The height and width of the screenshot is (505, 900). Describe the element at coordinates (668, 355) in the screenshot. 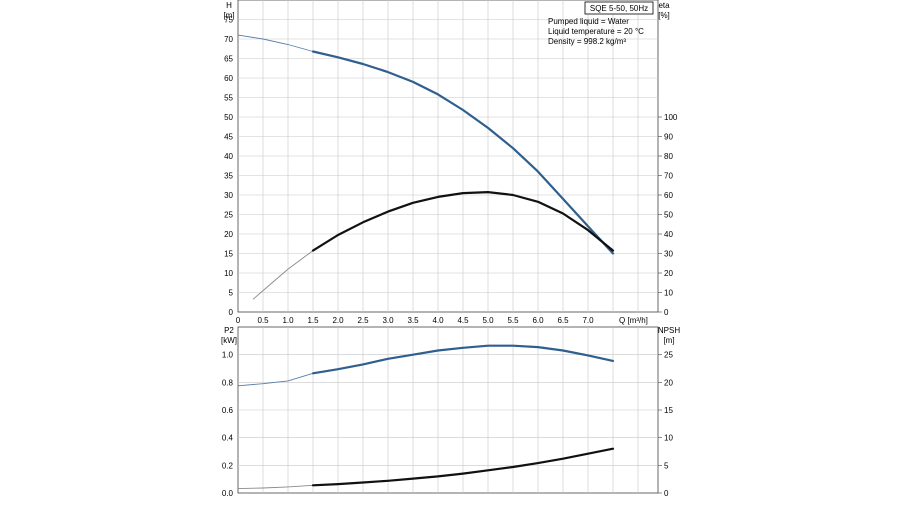

I see `y-right-tick-bottom: 25` at that location.